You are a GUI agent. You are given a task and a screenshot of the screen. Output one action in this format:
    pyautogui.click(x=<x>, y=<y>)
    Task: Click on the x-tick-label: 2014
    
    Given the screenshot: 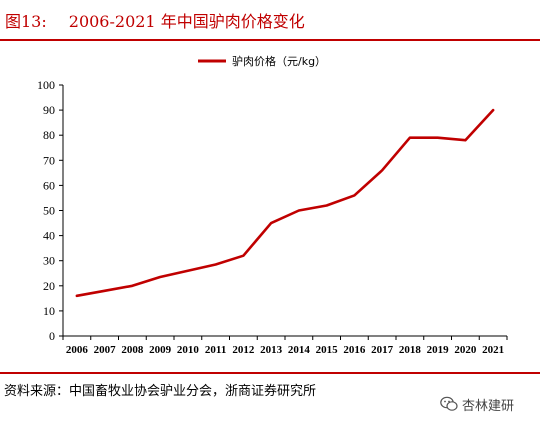 What is the action you would take?
    pyautogui.click(x=299, y=350)
    